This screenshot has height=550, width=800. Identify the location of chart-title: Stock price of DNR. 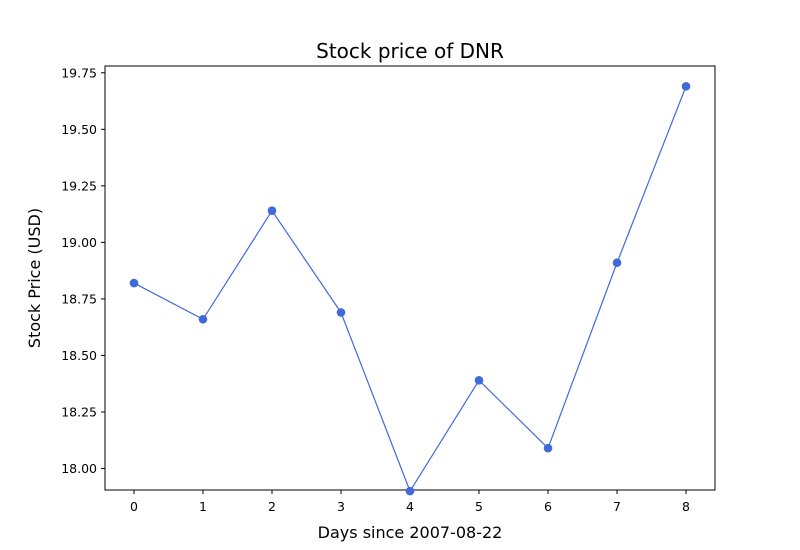
(410, 51).